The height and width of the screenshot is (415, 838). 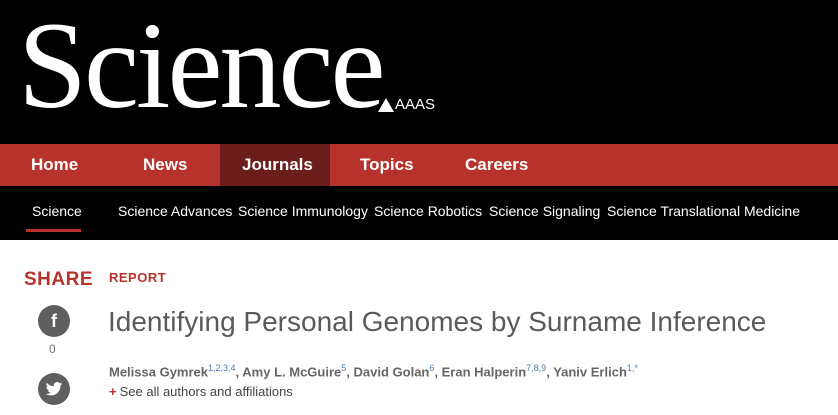 I want to click on author-name: Melissa Gymrek, so click(x=159, y=372).